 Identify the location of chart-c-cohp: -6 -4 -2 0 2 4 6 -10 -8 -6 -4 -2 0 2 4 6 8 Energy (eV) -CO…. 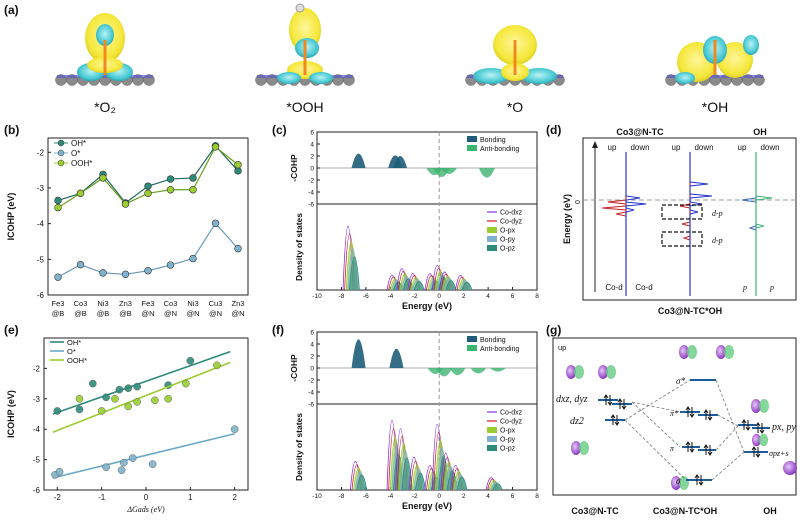
(414, 221).